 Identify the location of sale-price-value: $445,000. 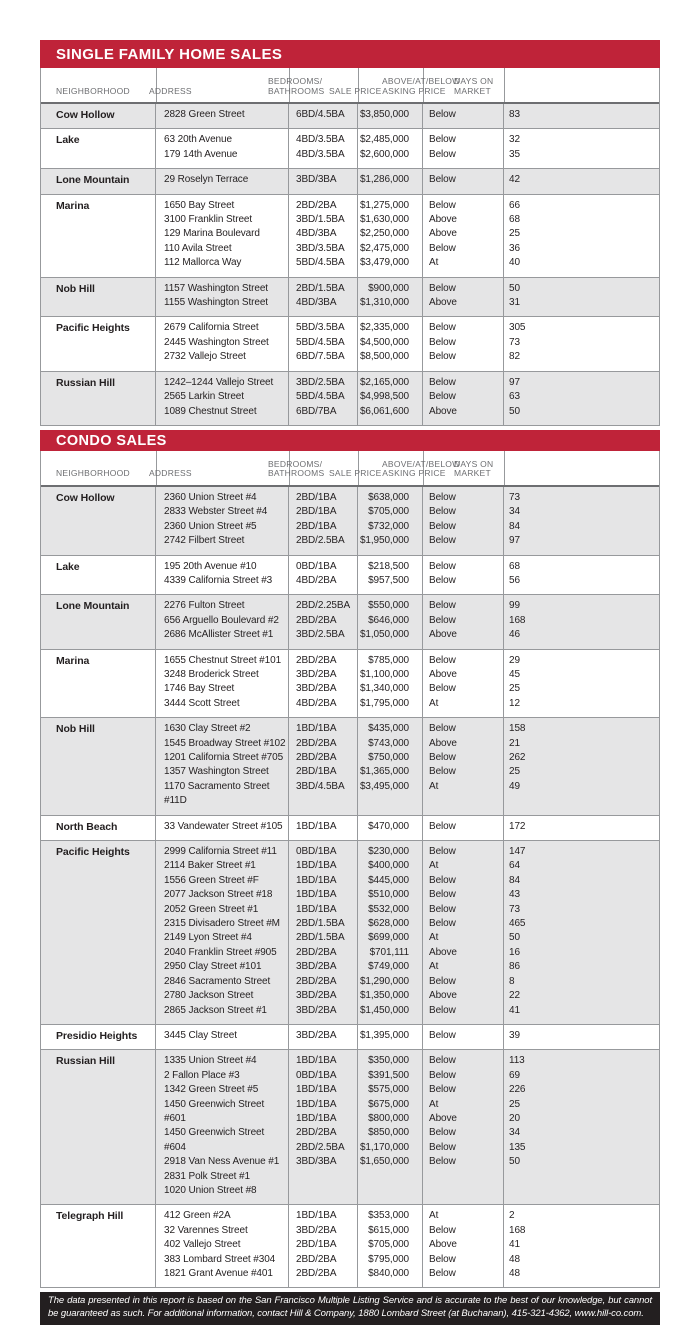
(388, 880).